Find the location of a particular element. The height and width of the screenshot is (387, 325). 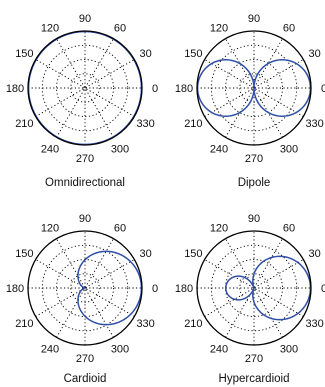

pattern-trace-omnidirectional is located at coordinates (85, 88).